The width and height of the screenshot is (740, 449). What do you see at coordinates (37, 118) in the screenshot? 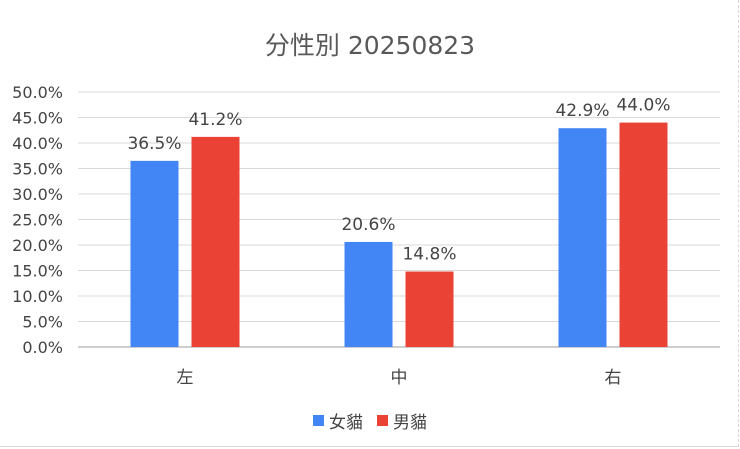
I see `y-tick-label: 45.0%` at bounding box center [37, 118].